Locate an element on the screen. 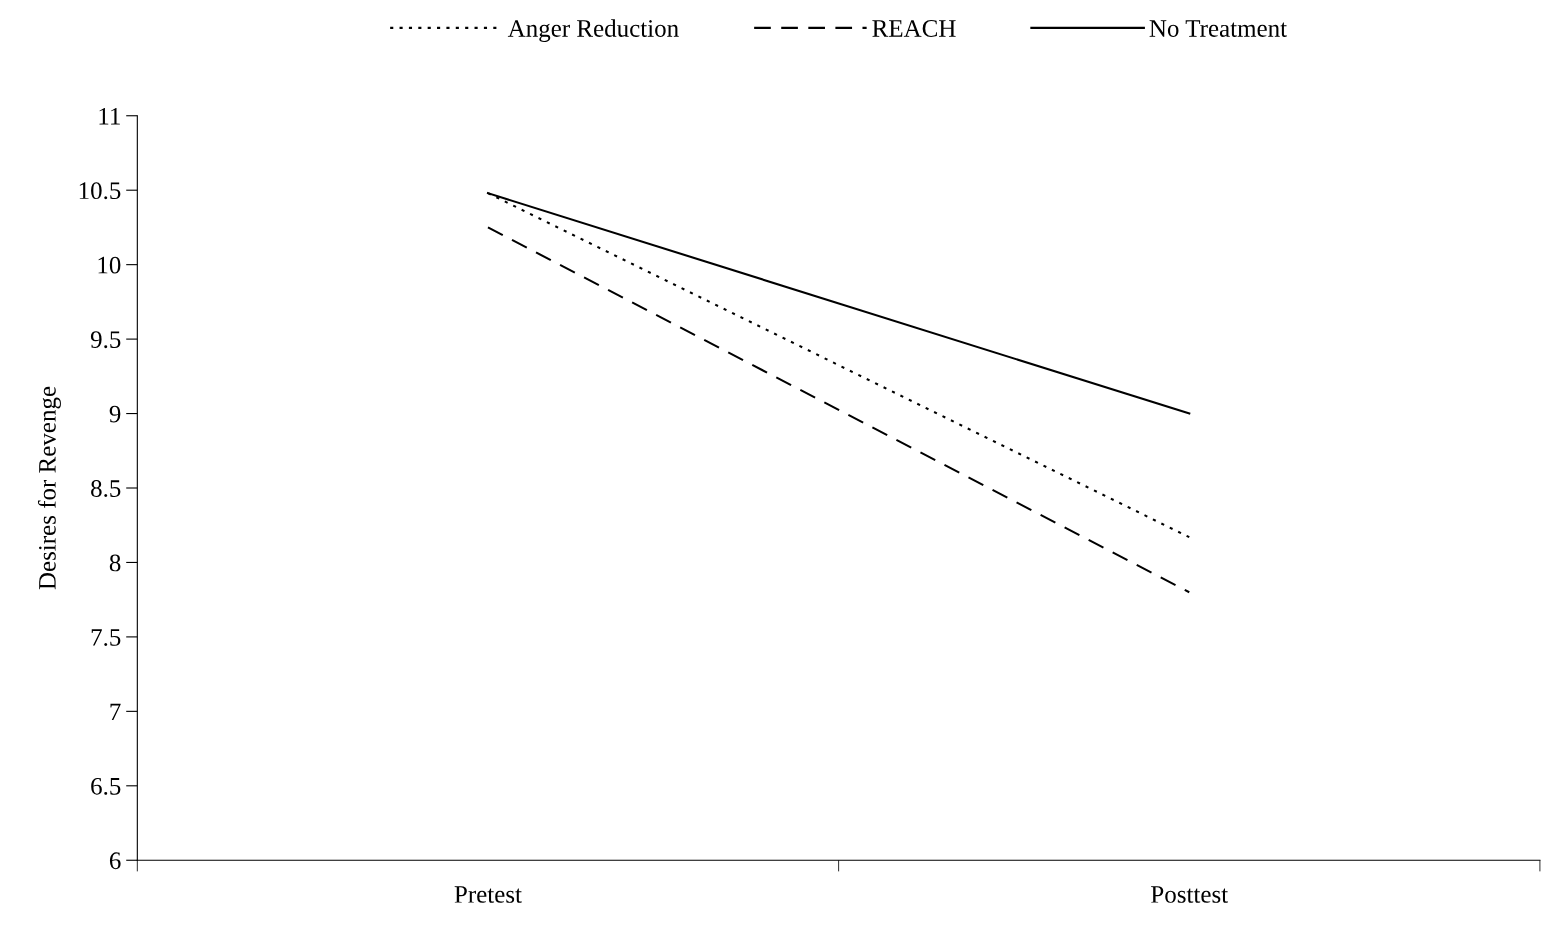  y-tick-label: 6 is located at coordinates (115, 861).